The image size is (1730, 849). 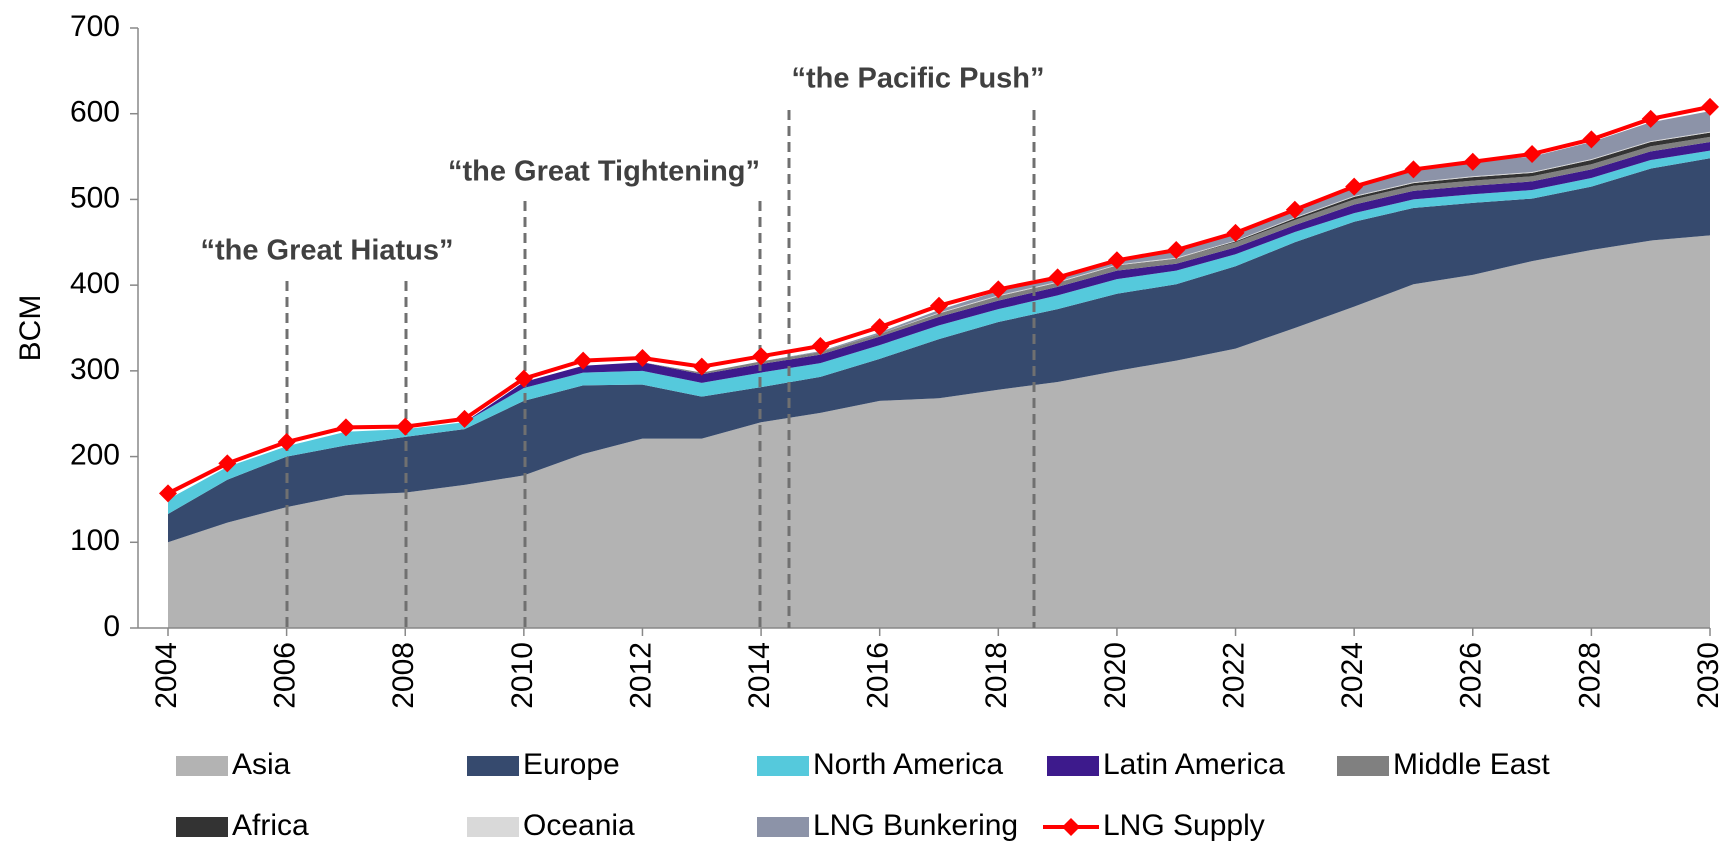 What do you see at coordinates (111, 626) in the screenshot?
I see `y-tick-label: 0` at bounding box center [111, 626].